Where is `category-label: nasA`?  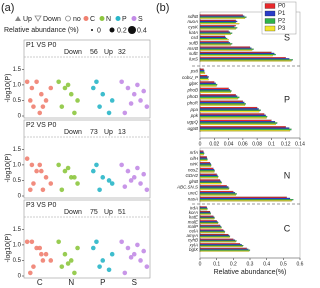
category-label: nasA is located at coordinates (193, 198).